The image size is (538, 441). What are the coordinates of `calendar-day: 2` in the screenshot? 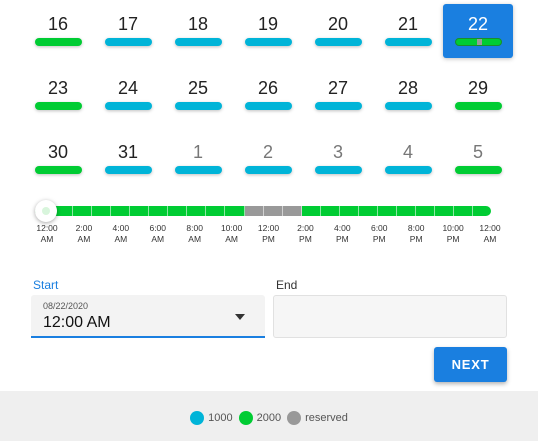 It's located at (268, 159).